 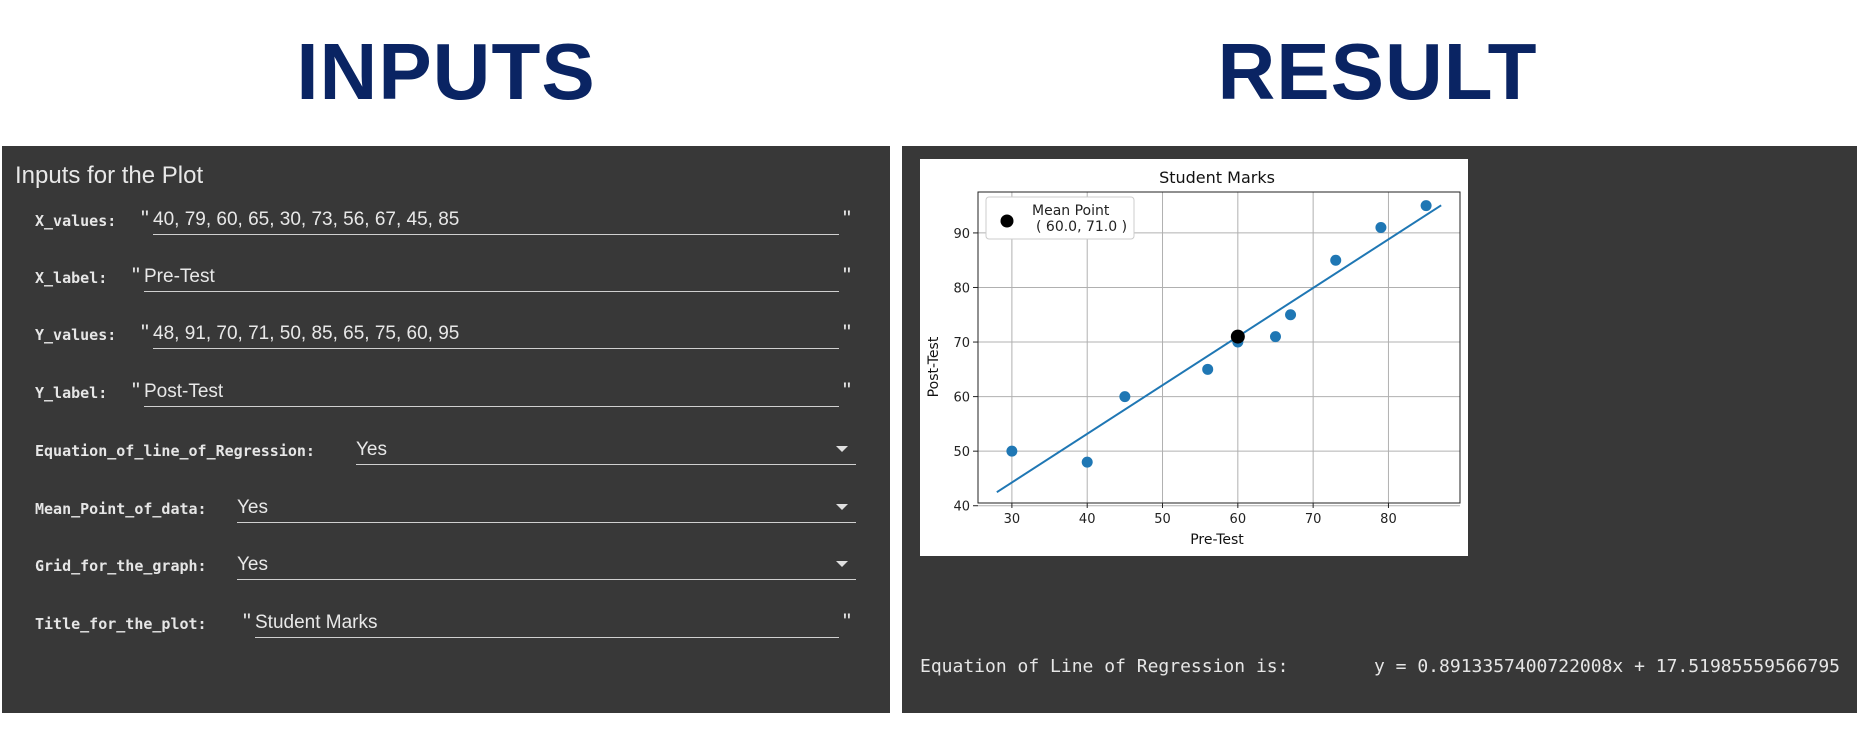 I want to click on y-label-label: Y_label:, so click(x=71, y=393).